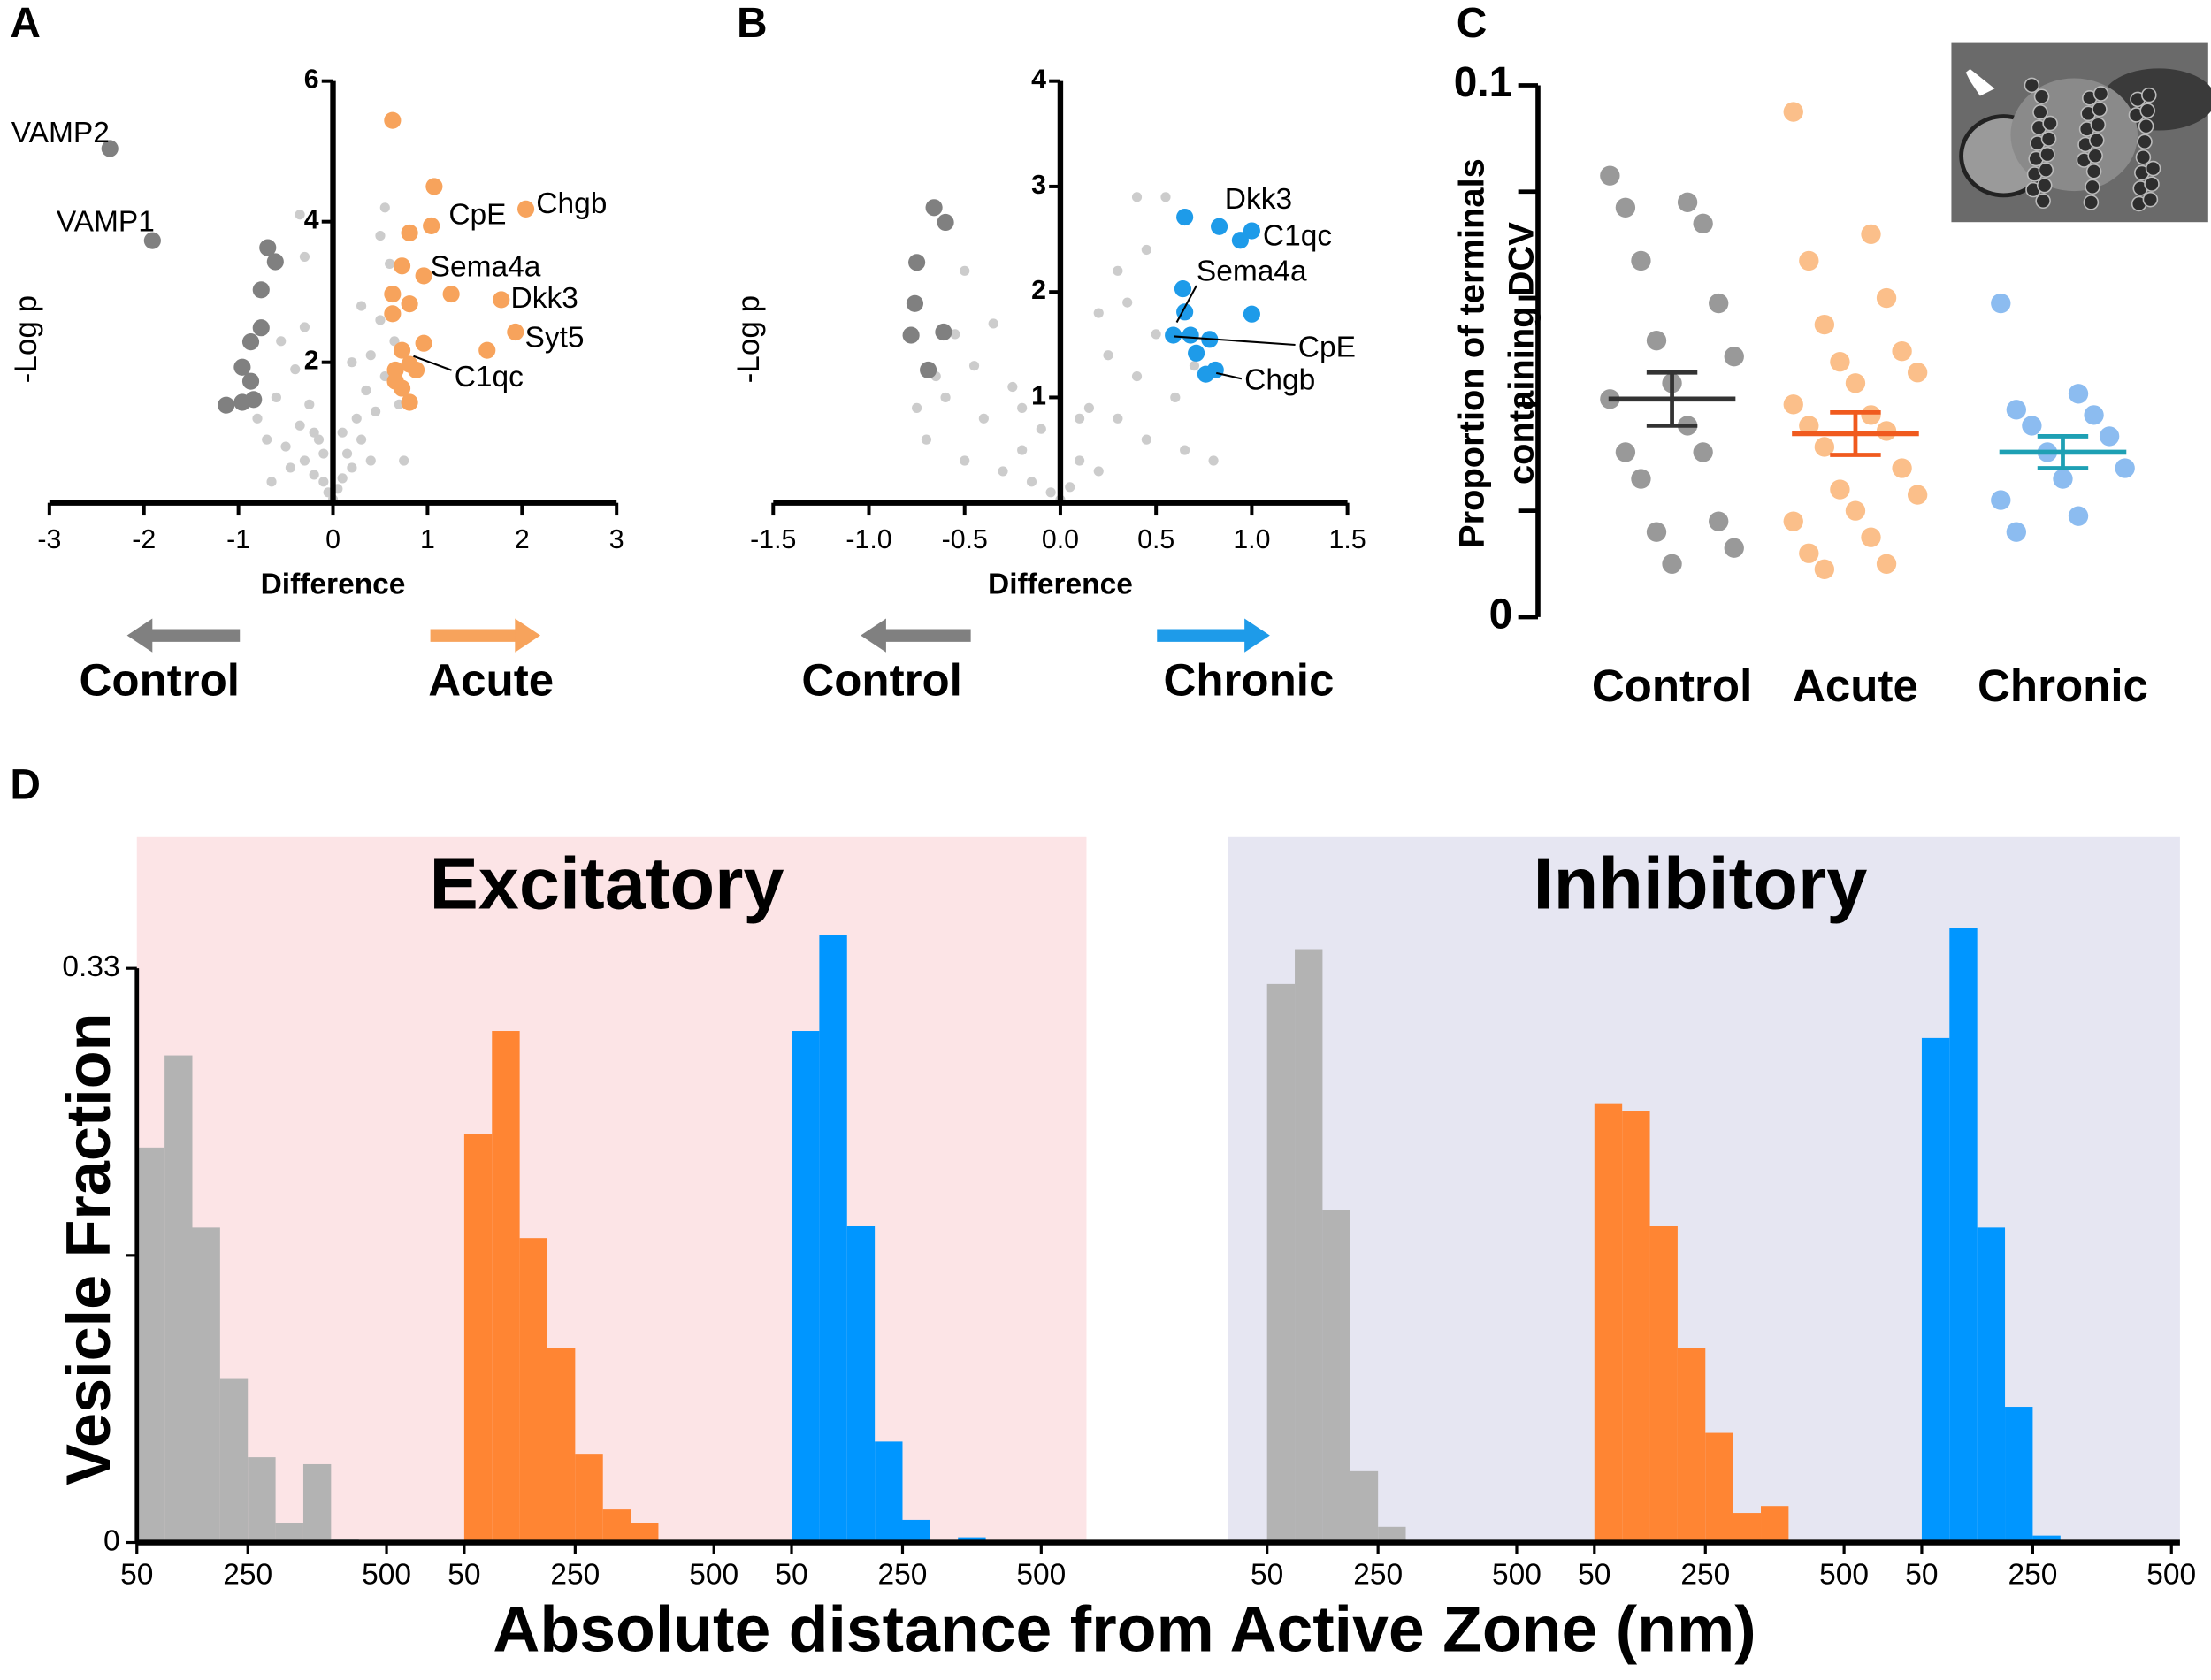 The height and width of the screenshot is (1680, 2211). Describe the element at coordinates (144, 539) in the screenshot. I see `x-tick-label: -2` at that location.